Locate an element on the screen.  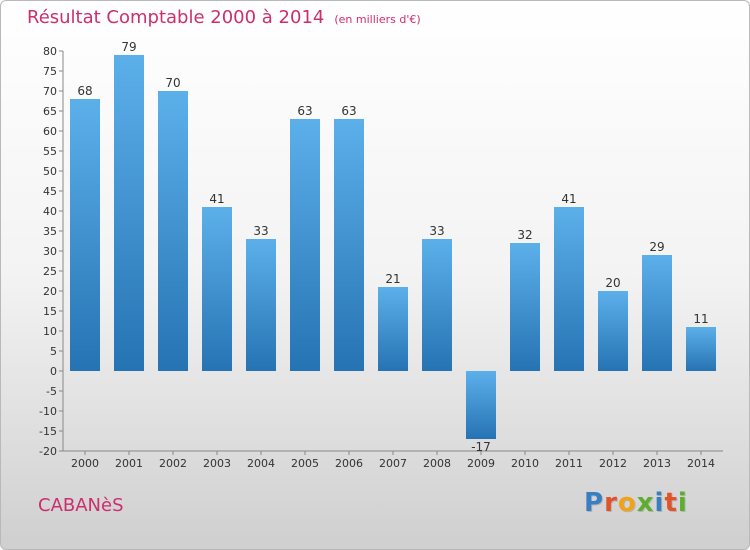
data-label-2003: 41 is located at coordinates (216, 199).